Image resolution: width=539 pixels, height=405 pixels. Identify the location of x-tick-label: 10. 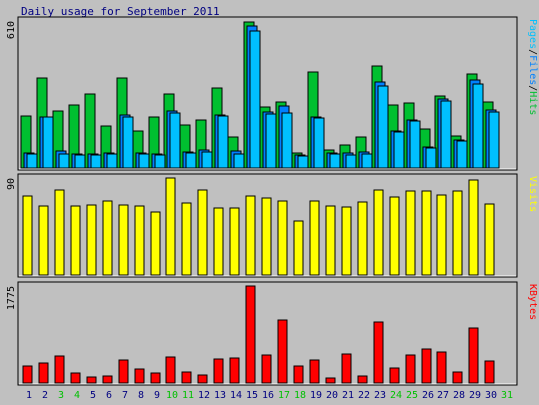
(172, 395).